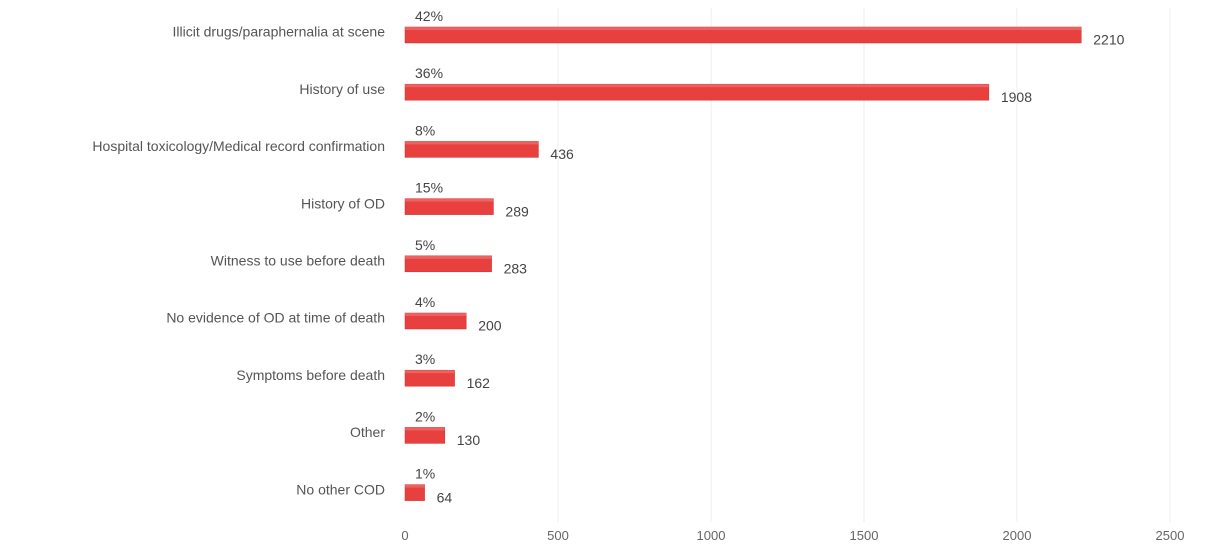  Describe the element at coordinates (404, 535) in the screenshot. I see `x-tick-label: 0` at that location.